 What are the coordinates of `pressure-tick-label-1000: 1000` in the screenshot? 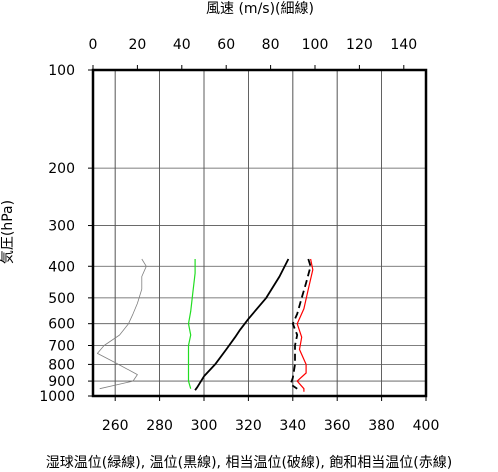 It's located at (57, 397).